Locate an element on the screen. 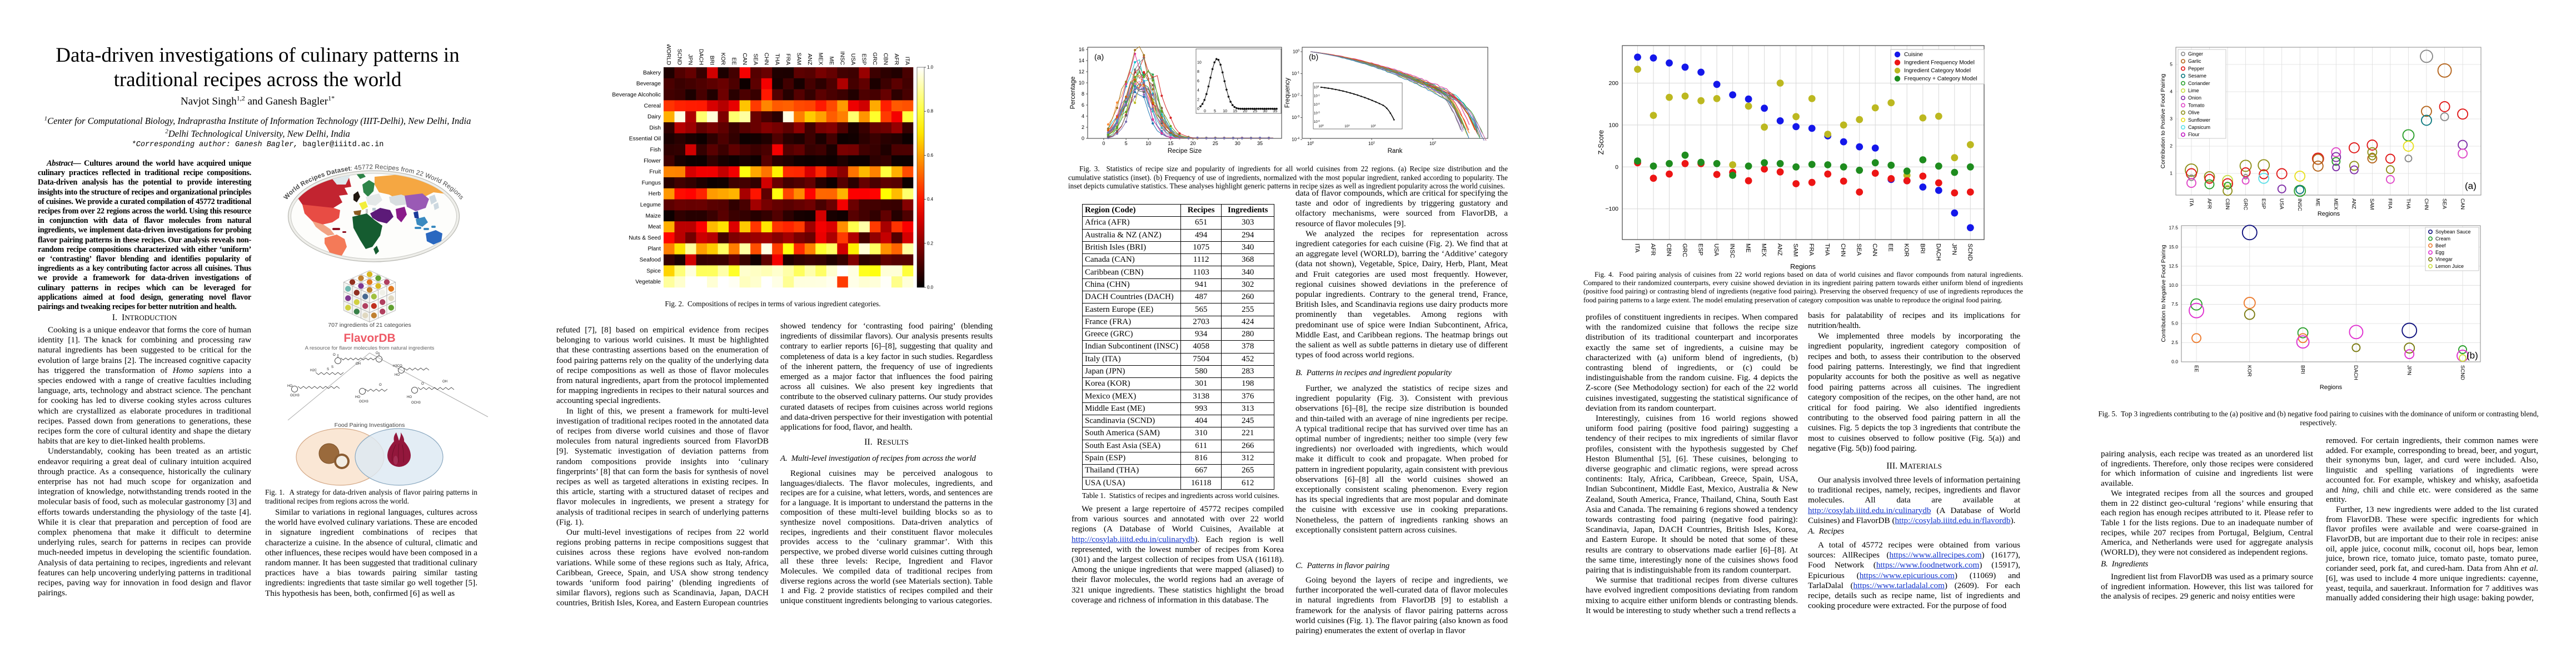 The width and height of the screenshot is (2576, 667). svg-text: Ingredient Frequency Model is located at coordinates (1939, 63).